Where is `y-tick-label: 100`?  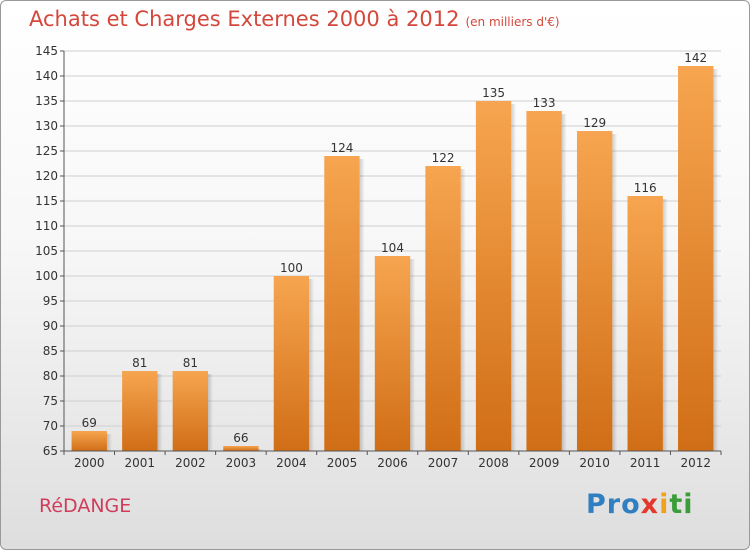
y-tick-label: 100 is located at coordinates (46, 276).